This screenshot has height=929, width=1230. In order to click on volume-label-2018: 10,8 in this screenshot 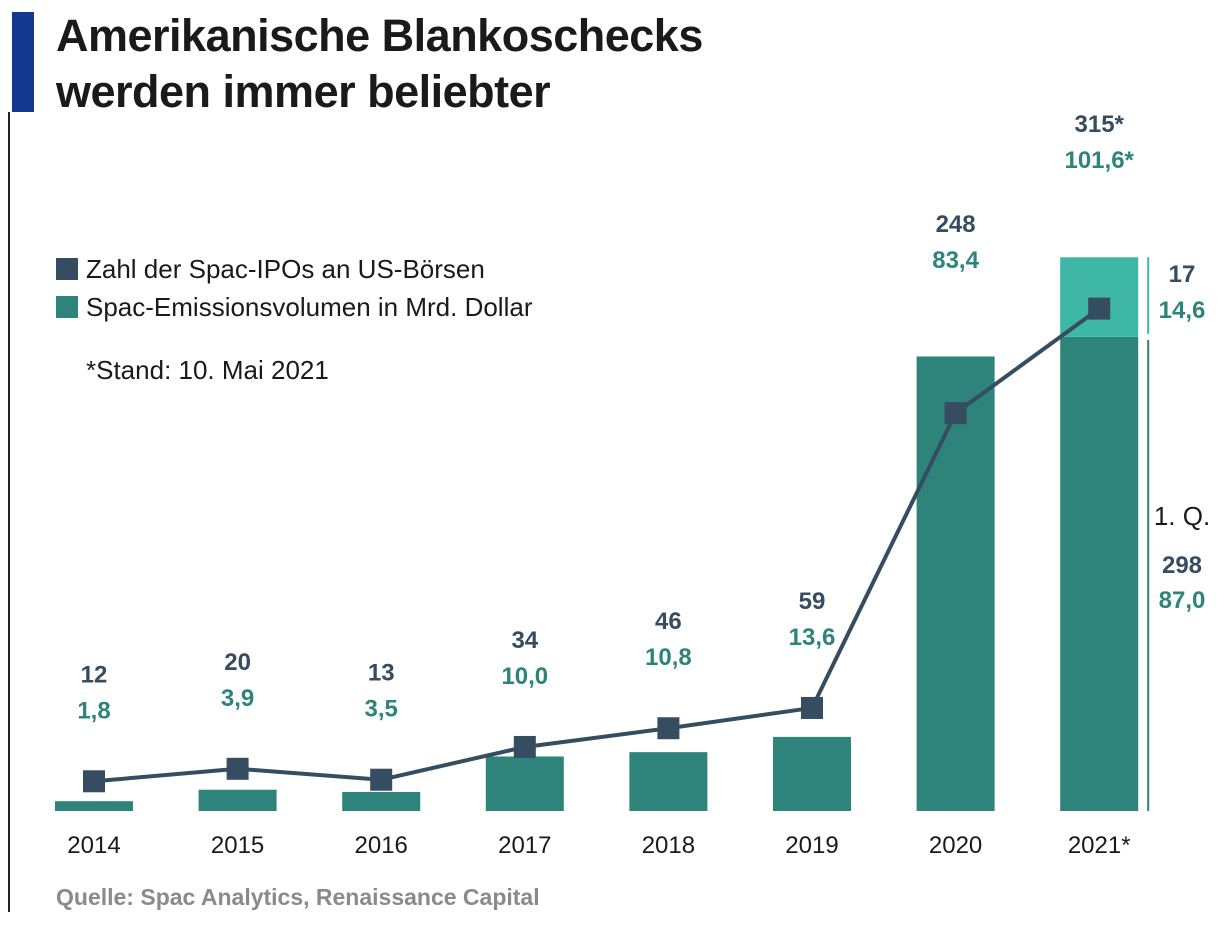, I will do `click(668, 657)`.